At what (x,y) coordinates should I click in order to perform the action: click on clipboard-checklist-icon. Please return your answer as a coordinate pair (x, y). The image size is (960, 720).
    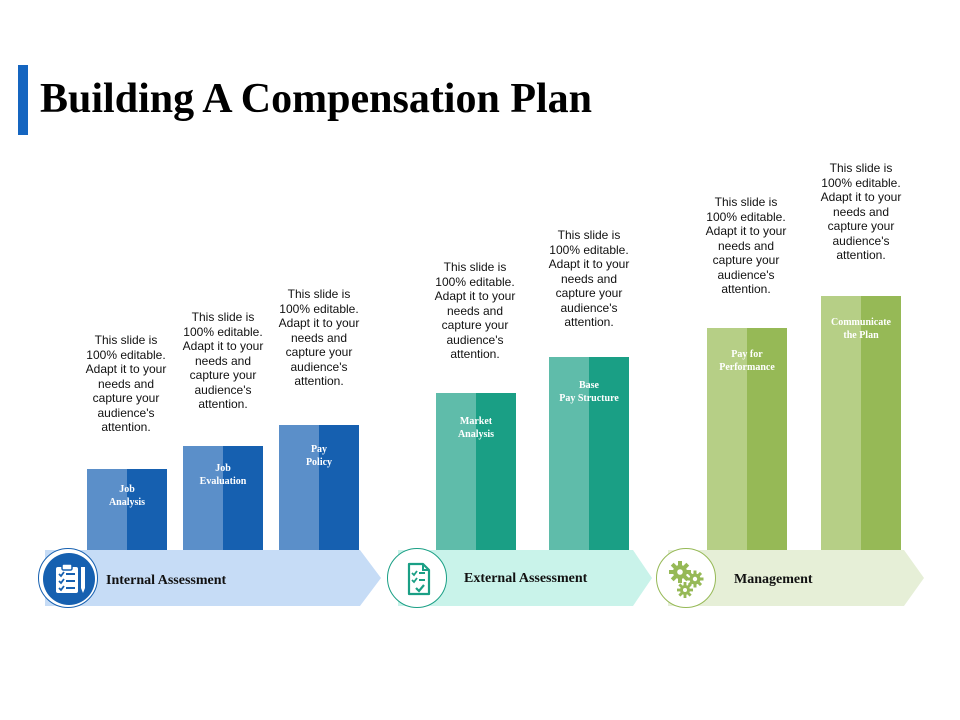
    Looking at the image, I should click on (68, 578).